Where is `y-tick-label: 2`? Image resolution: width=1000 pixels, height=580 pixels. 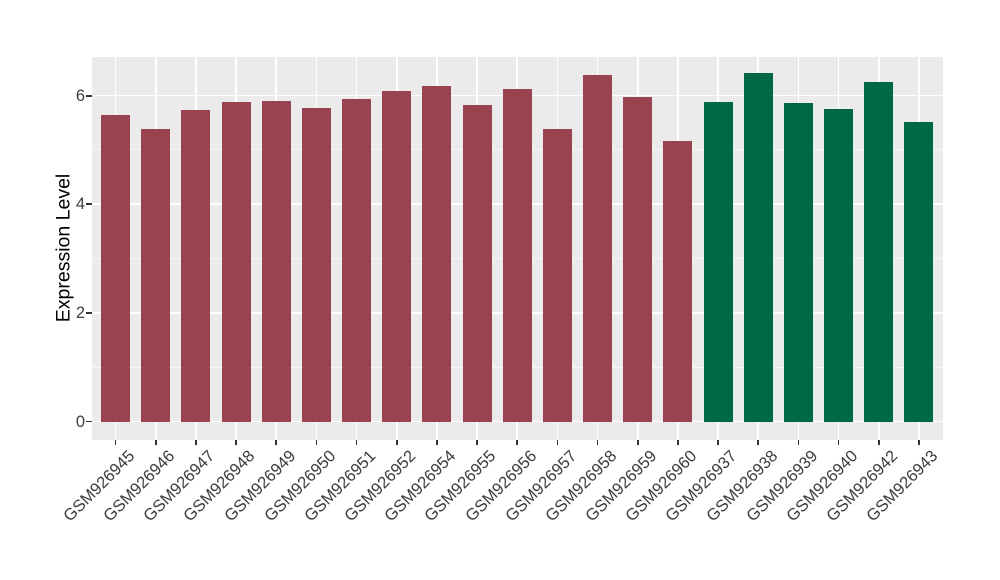 y-tick-label: 2 is located at coordinates (80, 312).